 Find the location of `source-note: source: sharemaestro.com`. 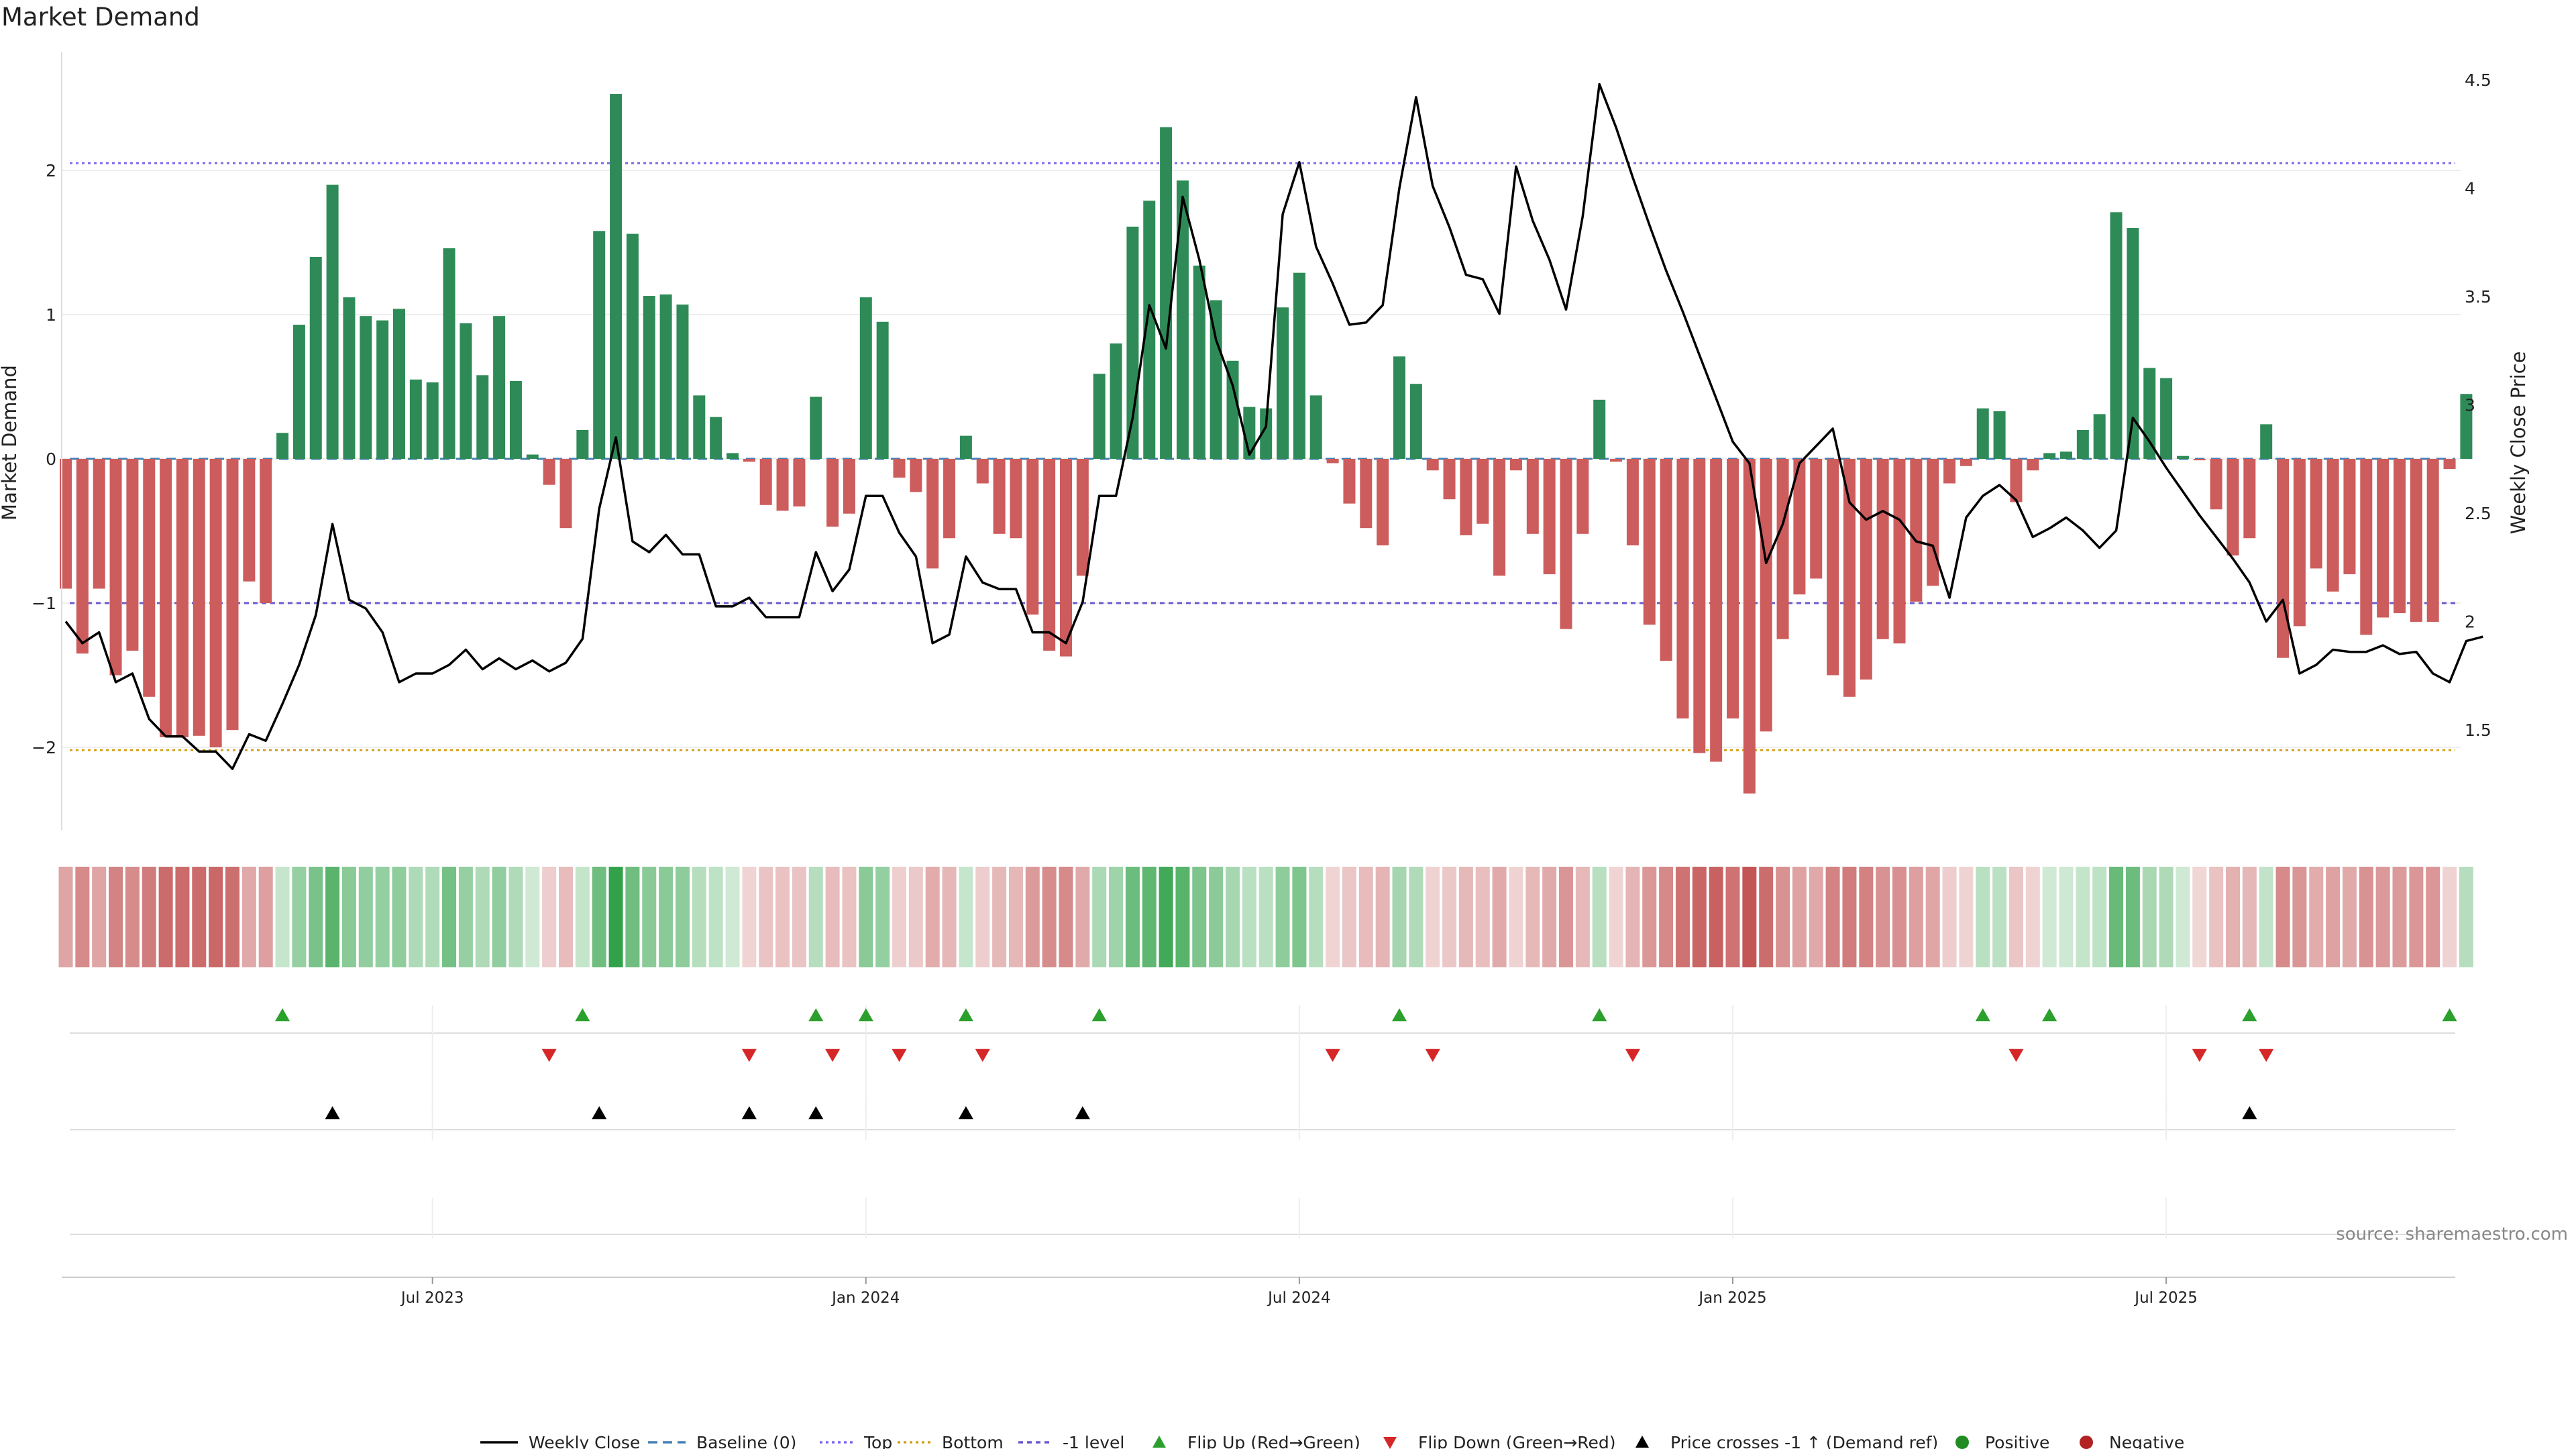

source-note: source: sharemaestro.com is located at coordinates (2452, 1234).